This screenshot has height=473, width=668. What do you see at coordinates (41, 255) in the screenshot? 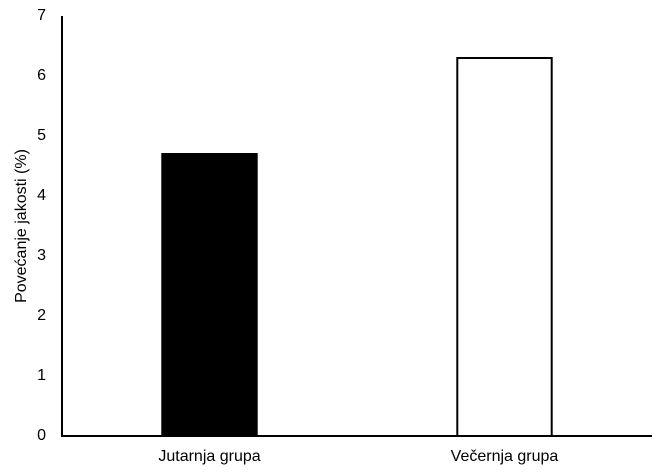
I see `y-tick-label: 3` at bounding box center [41, 255].